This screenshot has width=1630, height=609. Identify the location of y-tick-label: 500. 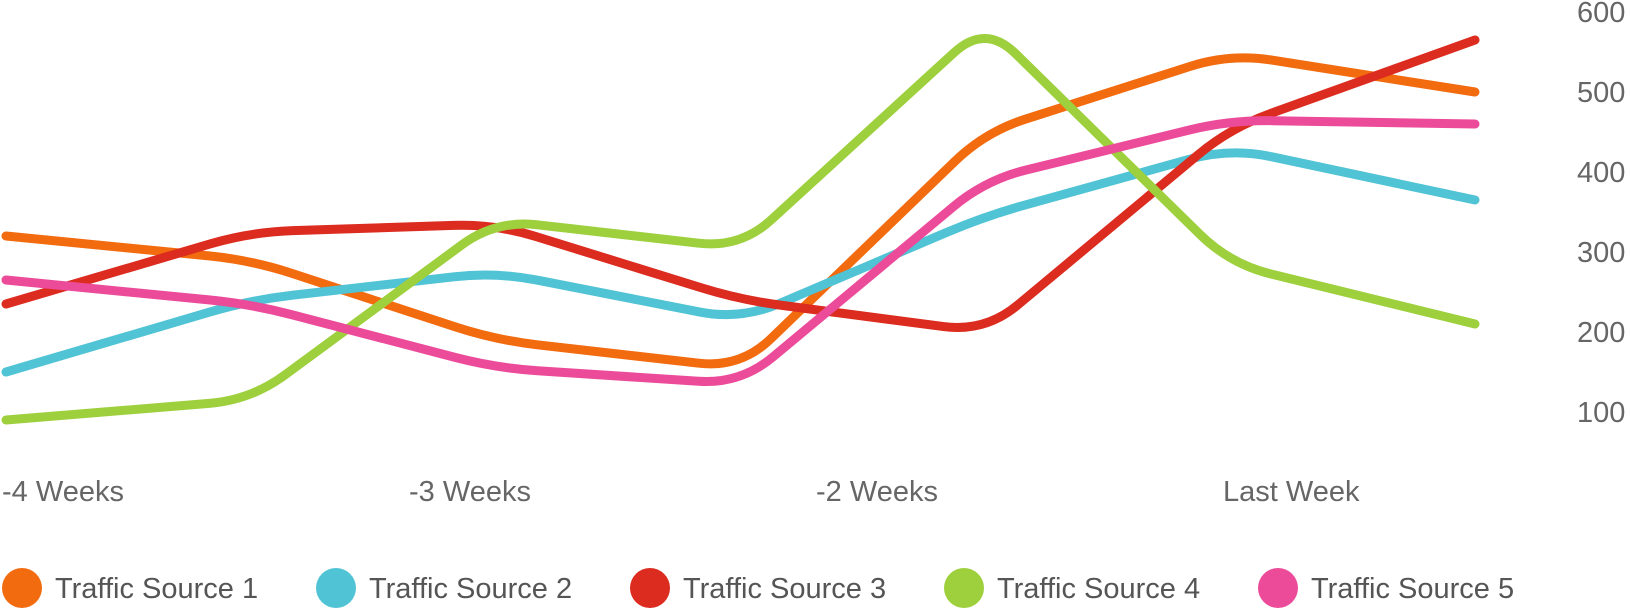
(1601, 93).